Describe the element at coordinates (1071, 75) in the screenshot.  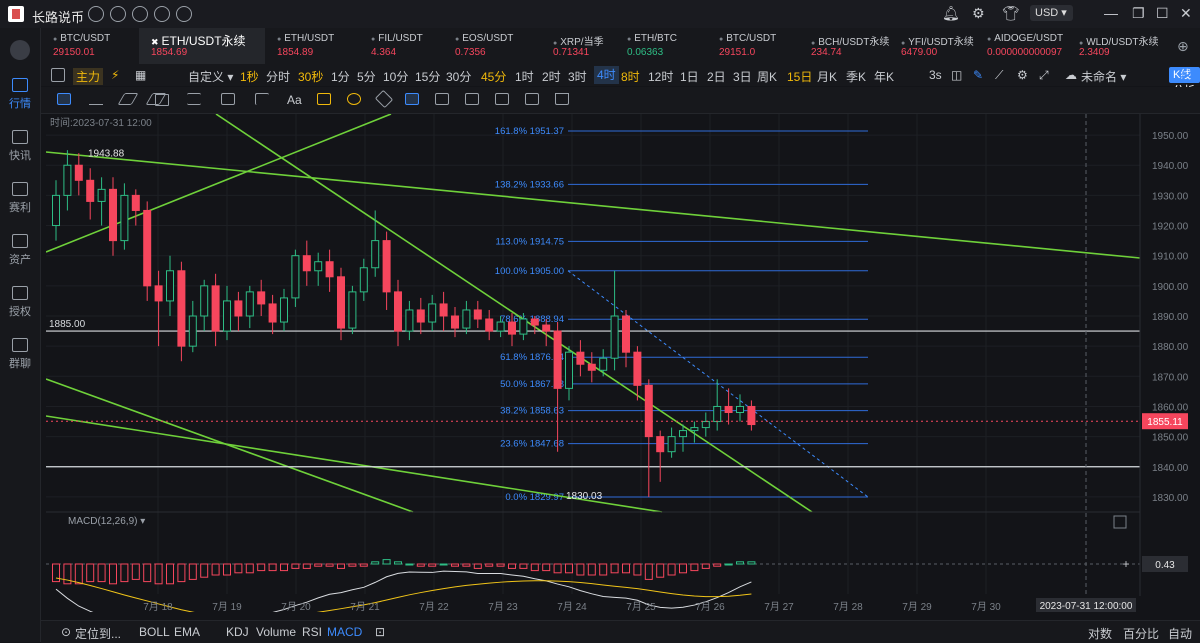
I see `cloud-icon: ☁` at that location.